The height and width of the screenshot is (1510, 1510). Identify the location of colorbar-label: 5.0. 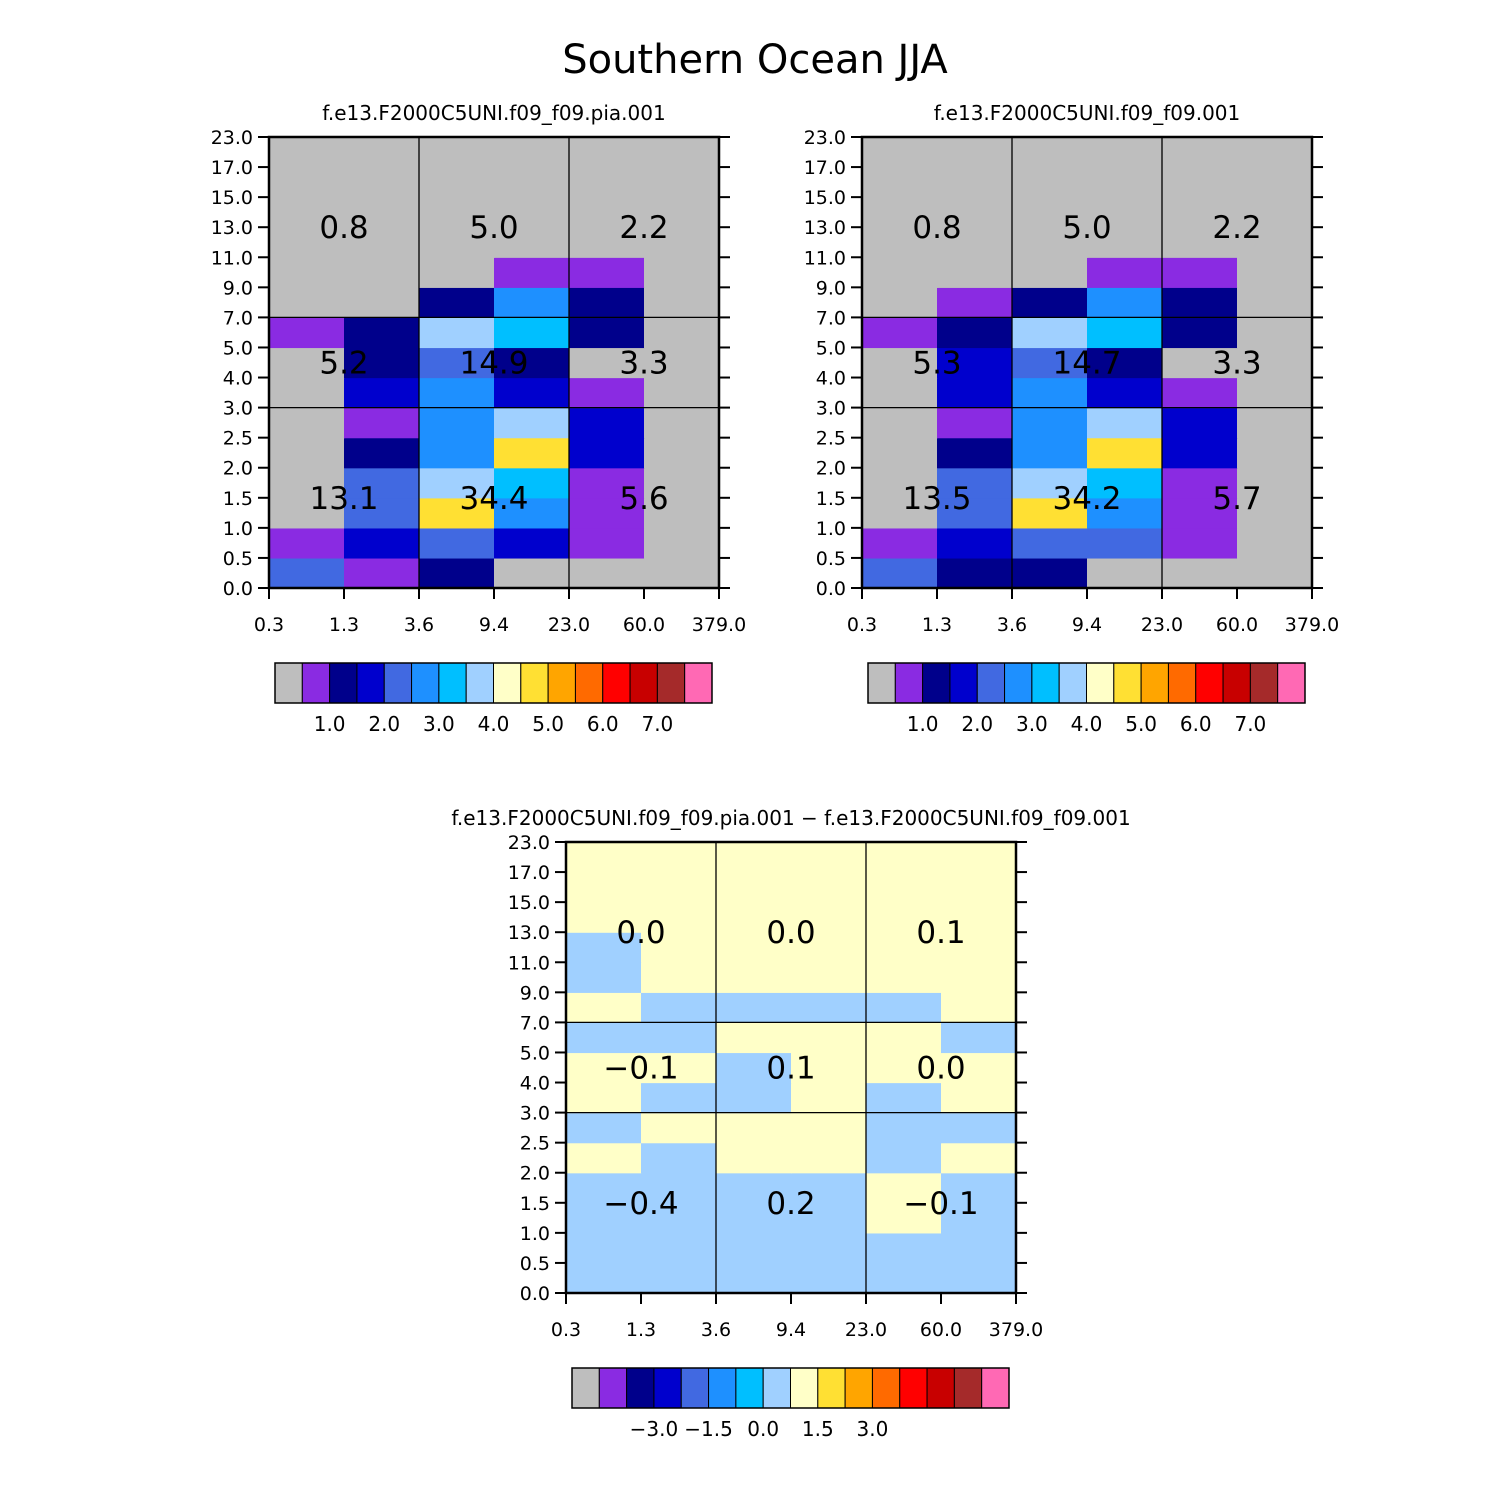
(548, 724).